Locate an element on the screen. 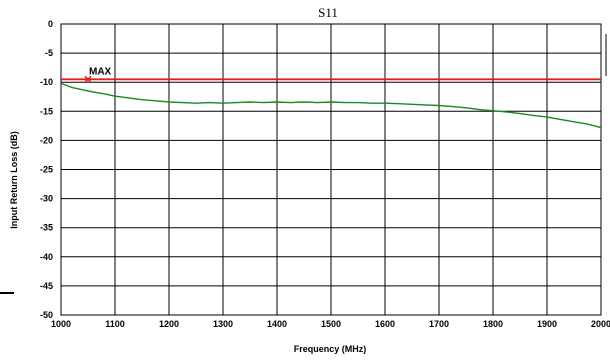 The height and width of the screenshot is (362, 610). x-tick-label: 1200 is located at coordinates (169, 324).